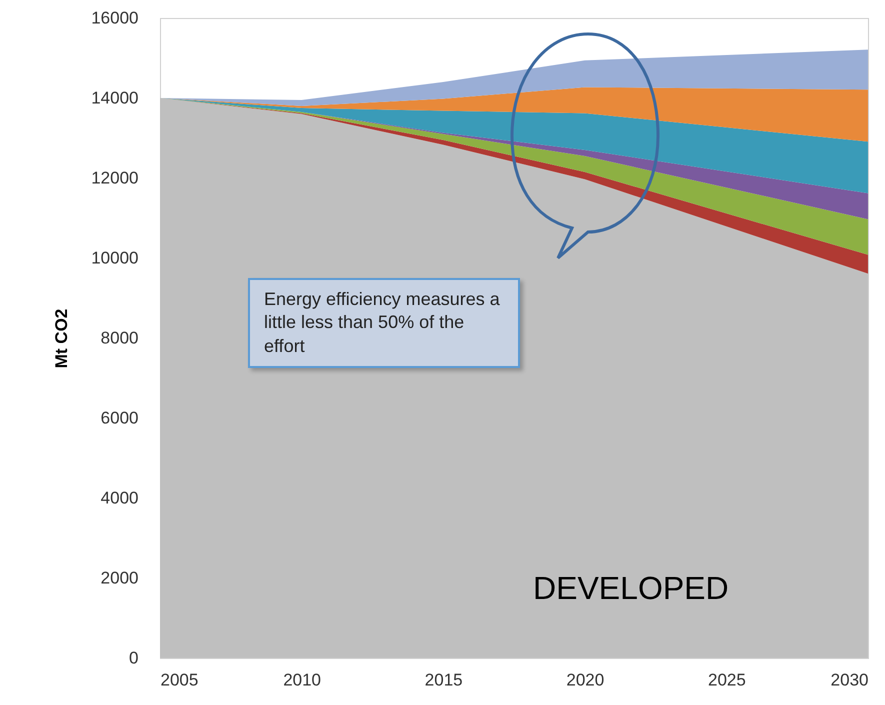 The height and width of the screenshot is (705, 885). I want to click on x-tick-label: 2015, so click(443, 680).